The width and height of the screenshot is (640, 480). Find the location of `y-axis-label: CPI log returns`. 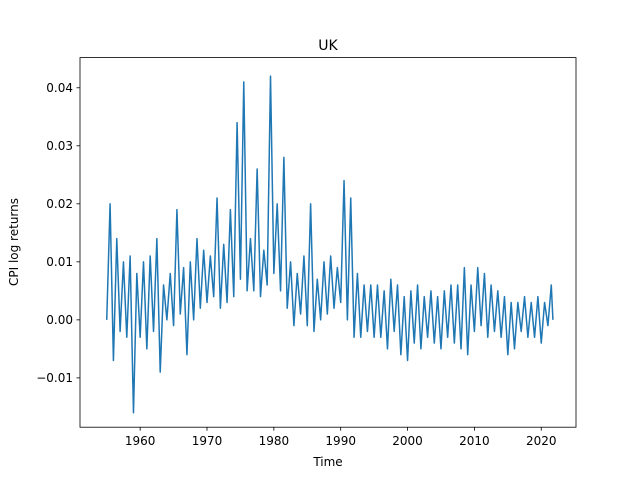

y-axis-label: CPI log returns is located at coordinates (14, 242).